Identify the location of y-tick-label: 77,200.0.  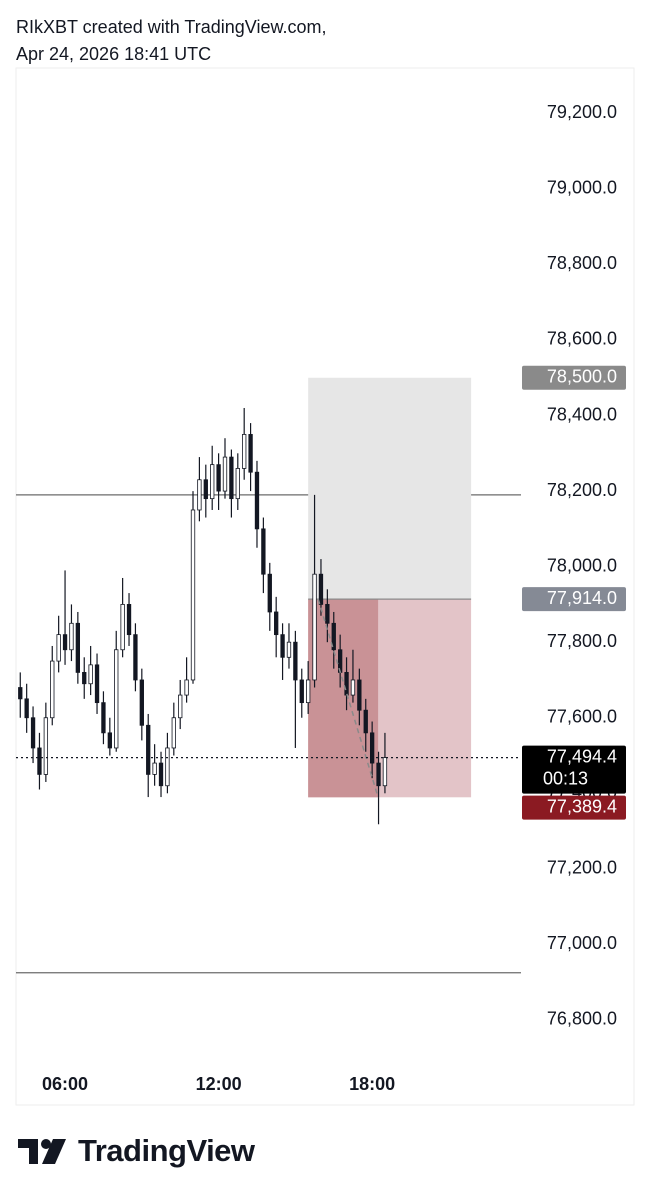
(582, 868).